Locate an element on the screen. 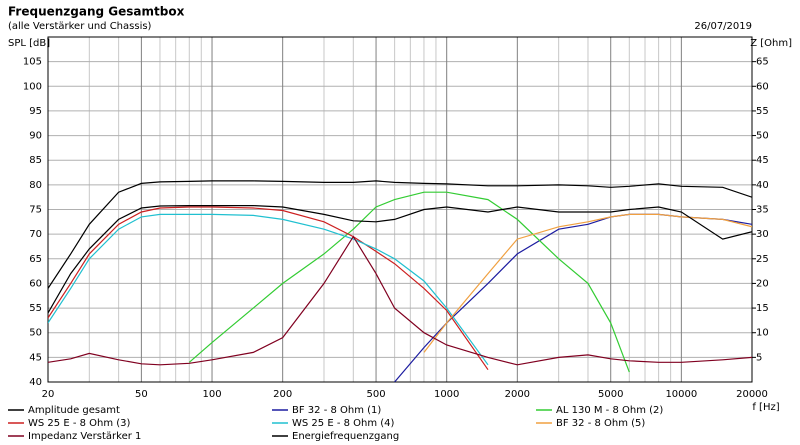  y2-tick-label: 20 is located at coordinates (762, 283).